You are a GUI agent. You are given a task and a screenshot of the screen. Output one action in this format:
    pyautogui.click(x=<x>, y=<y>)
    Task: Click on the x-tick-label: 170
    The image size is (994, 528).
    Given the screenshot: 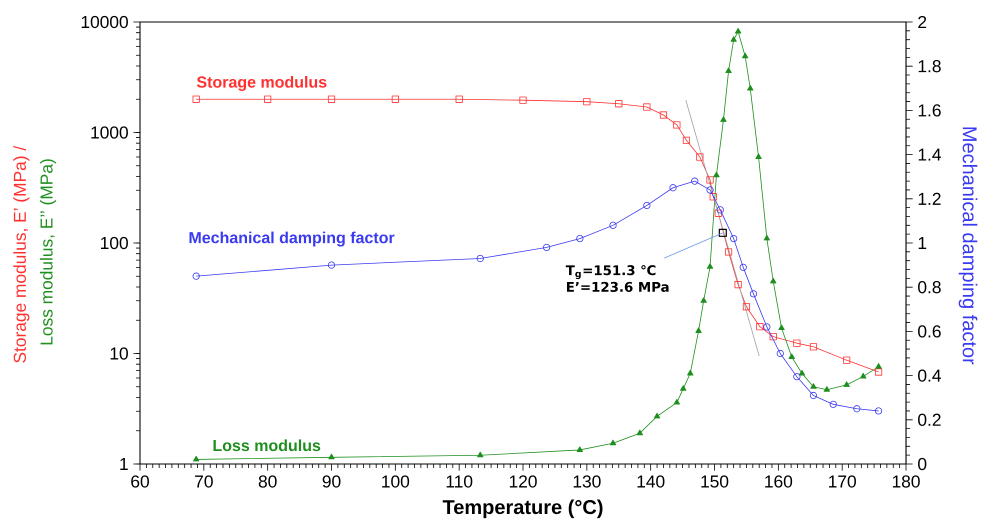 What is the action you would take?
    pyautogui.click(x=842, y=481)
    